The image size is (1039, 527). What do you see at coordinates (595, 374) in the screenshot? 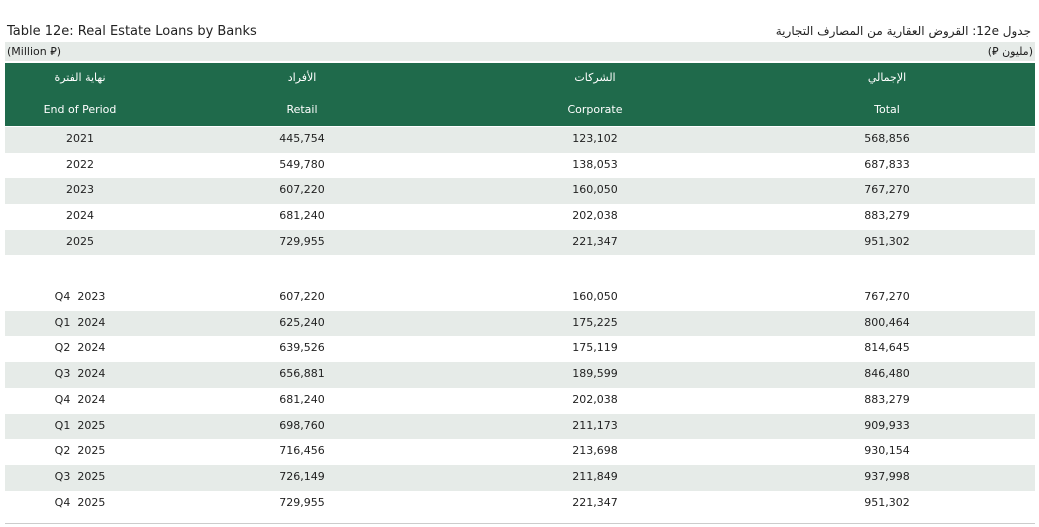
I see `value-cell: 189,599` at bounding box center [595, 374].